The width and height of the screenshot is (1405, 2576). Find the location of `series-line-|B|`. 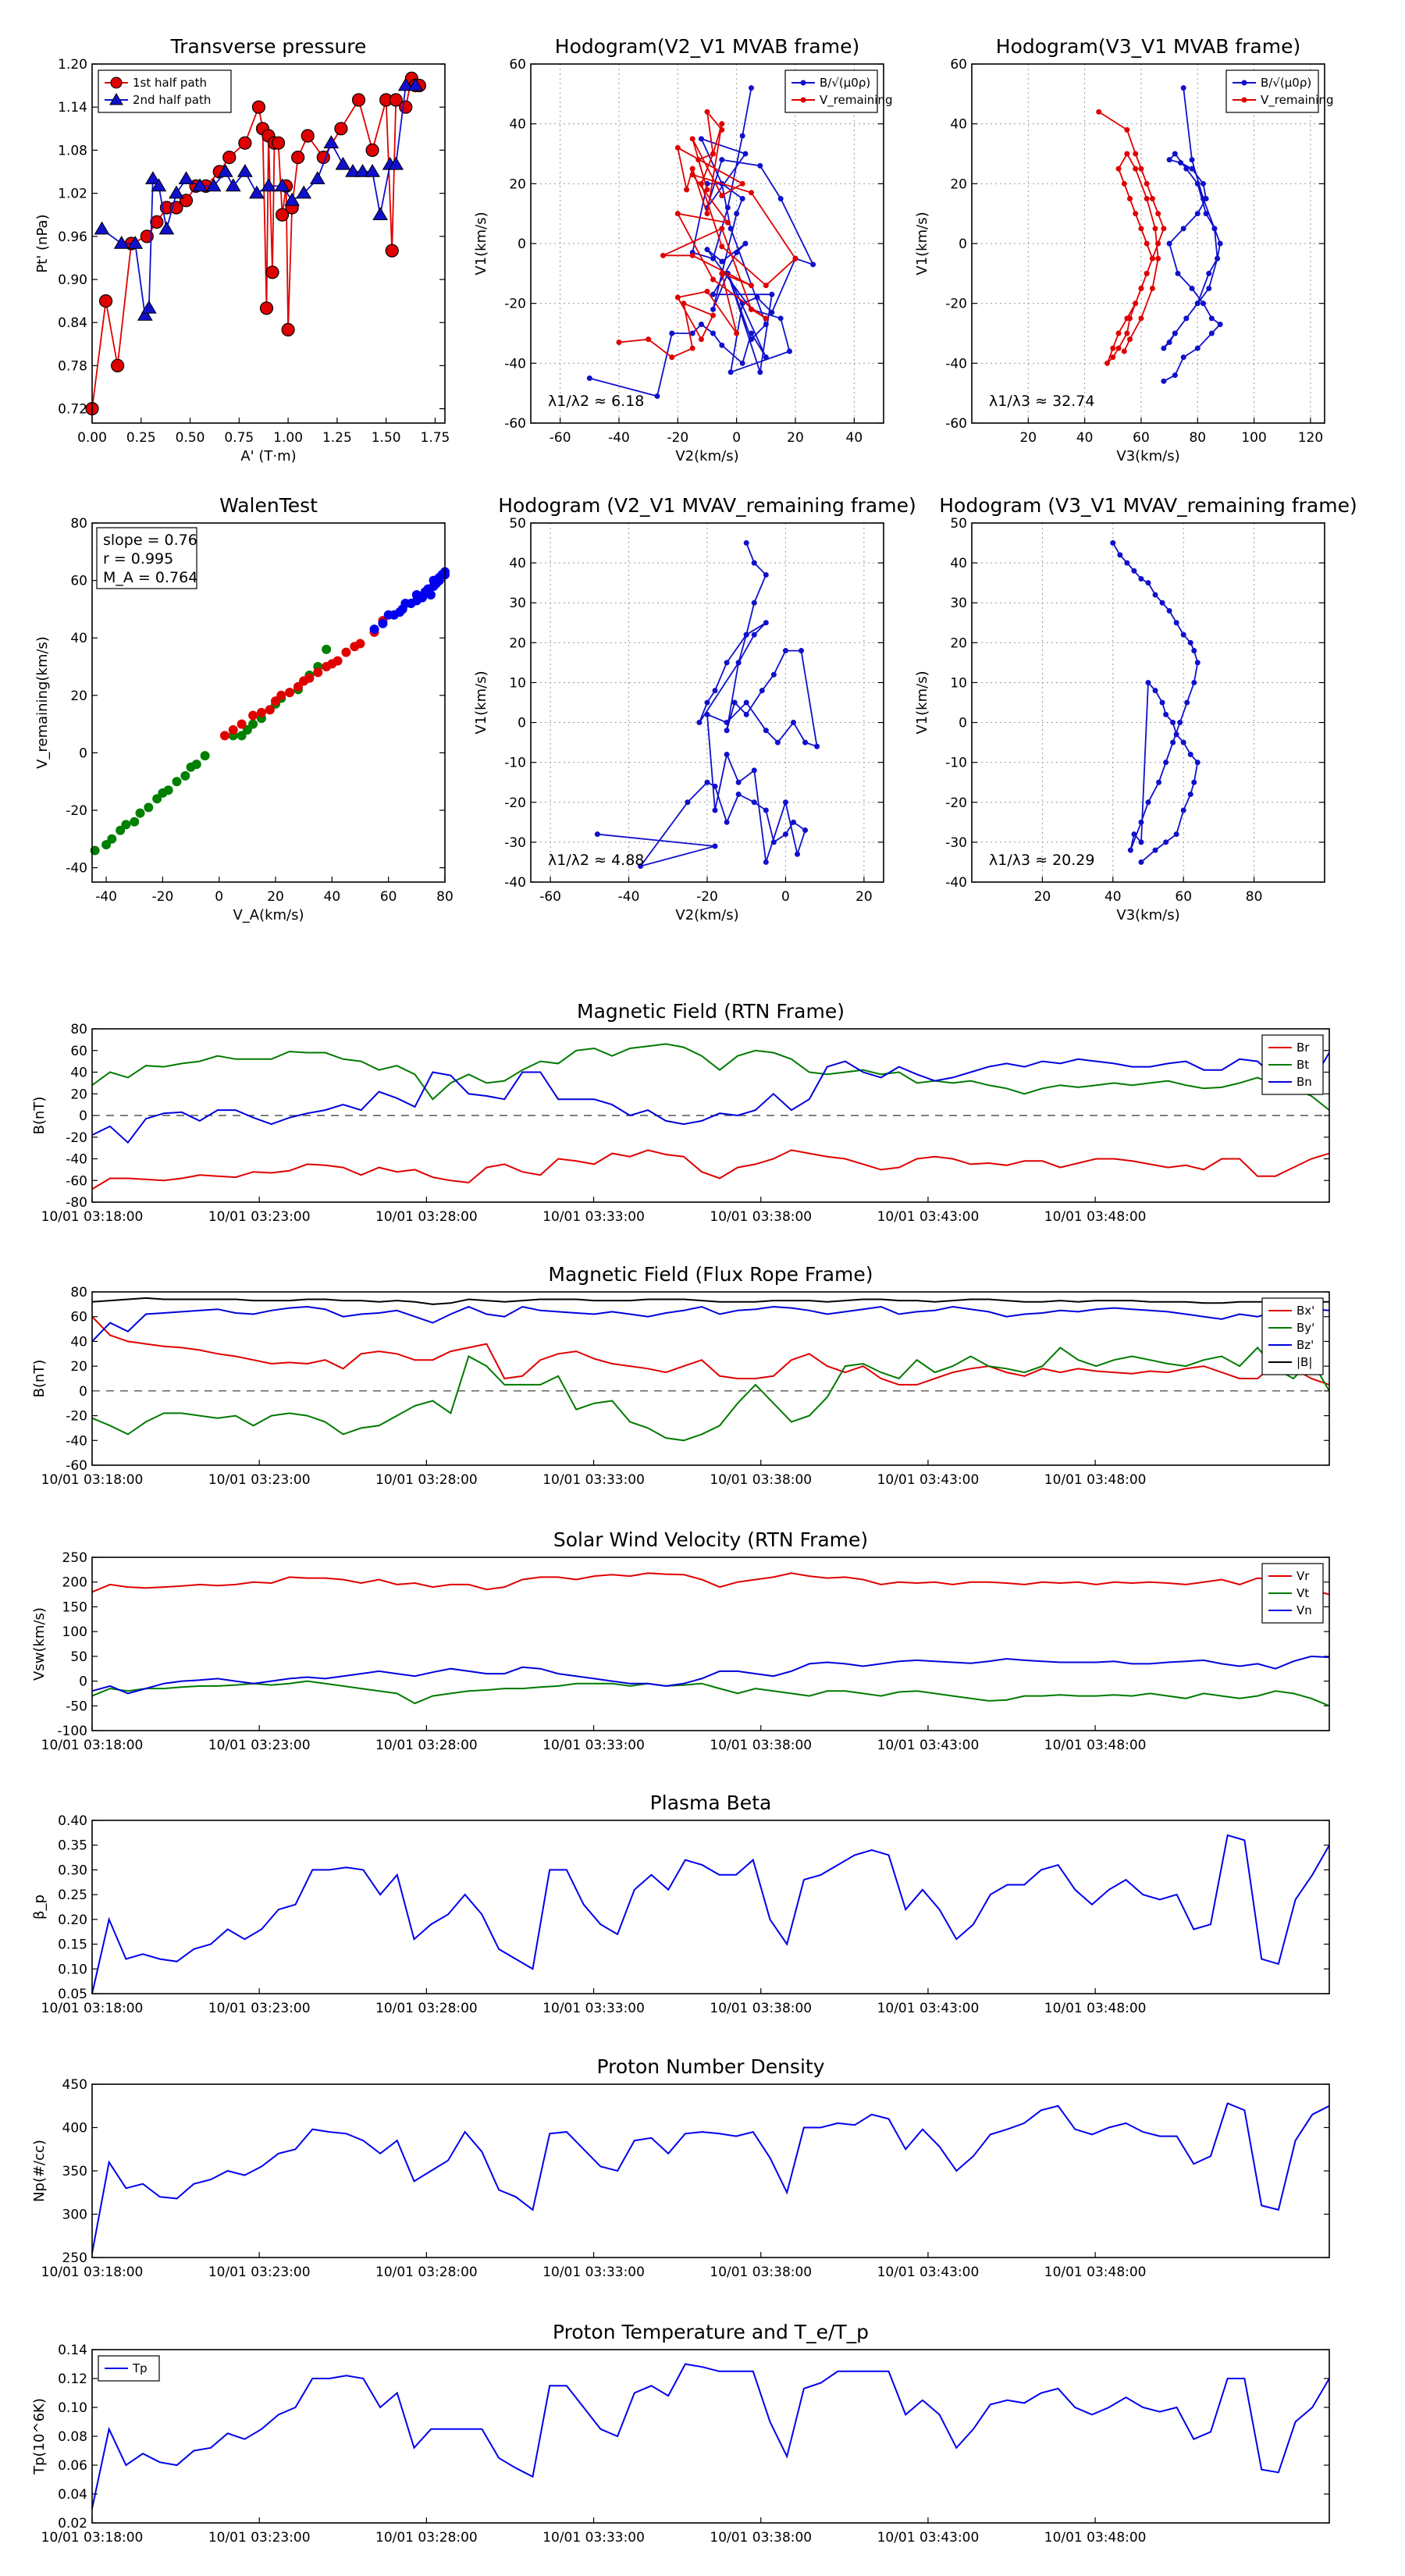

series-line-|B| is located at coordinates (710, 1301).